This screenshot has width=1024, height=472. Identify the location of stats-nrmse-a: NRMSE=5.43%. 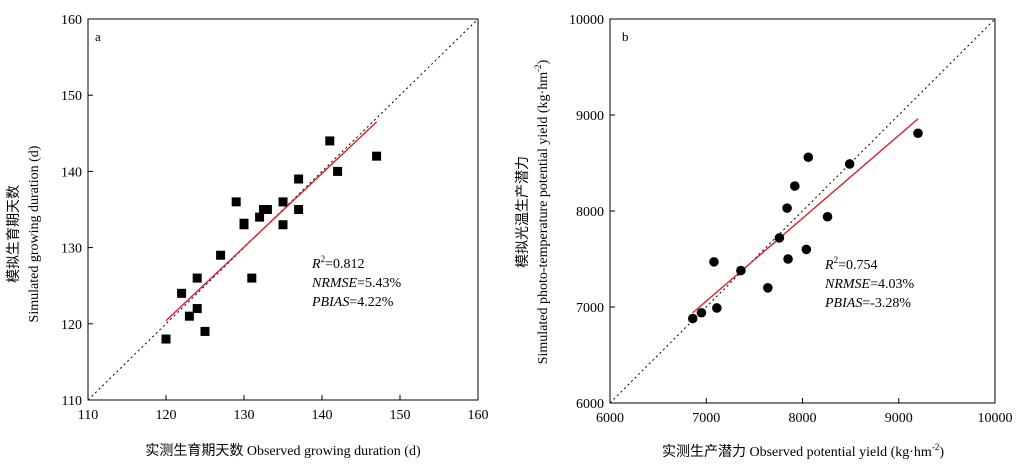
(356, 283).